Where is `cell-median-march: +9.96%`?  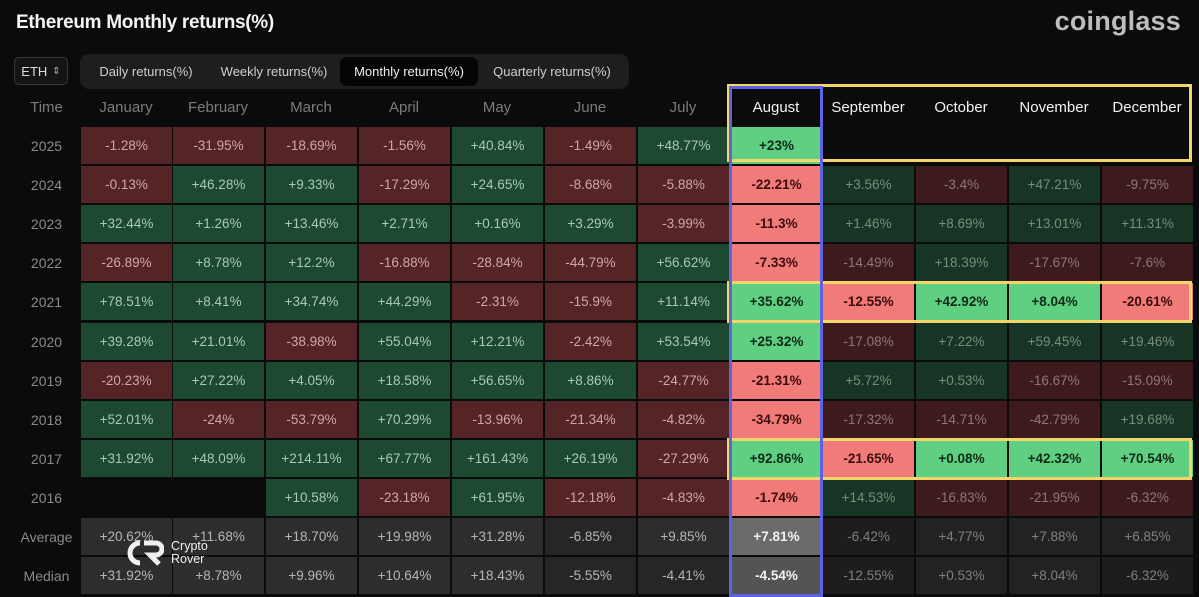 cell-median-march: +9.96% is located at coordinates (311, 576).